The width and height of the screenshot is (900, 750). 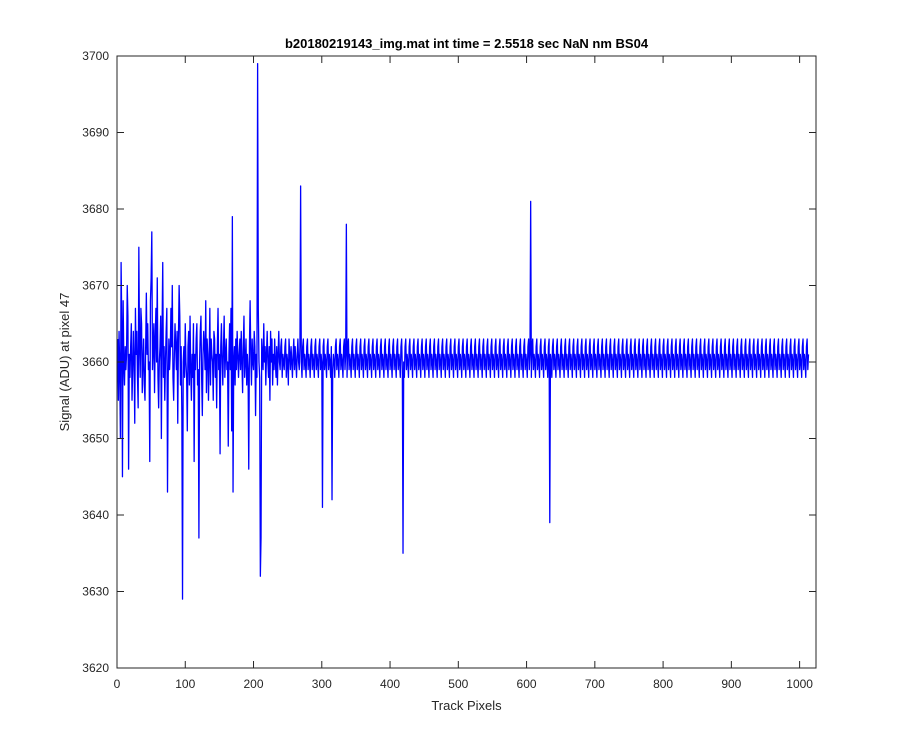 What do you see at coordinates (64, 362) in the screenshot?
I see `y-axis-title: Signal (ADU) at pixel 47` at bounding box center [64, 362].